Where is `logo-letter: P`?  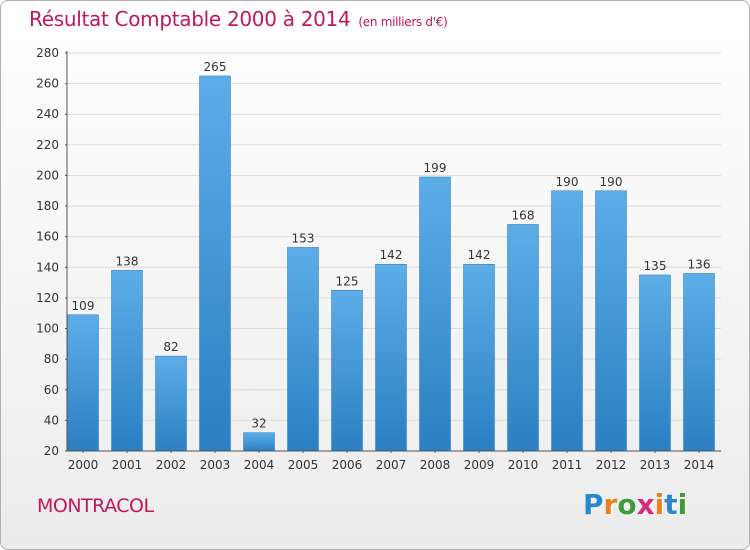
logo-letter: P is located at coordinates (593, 504).